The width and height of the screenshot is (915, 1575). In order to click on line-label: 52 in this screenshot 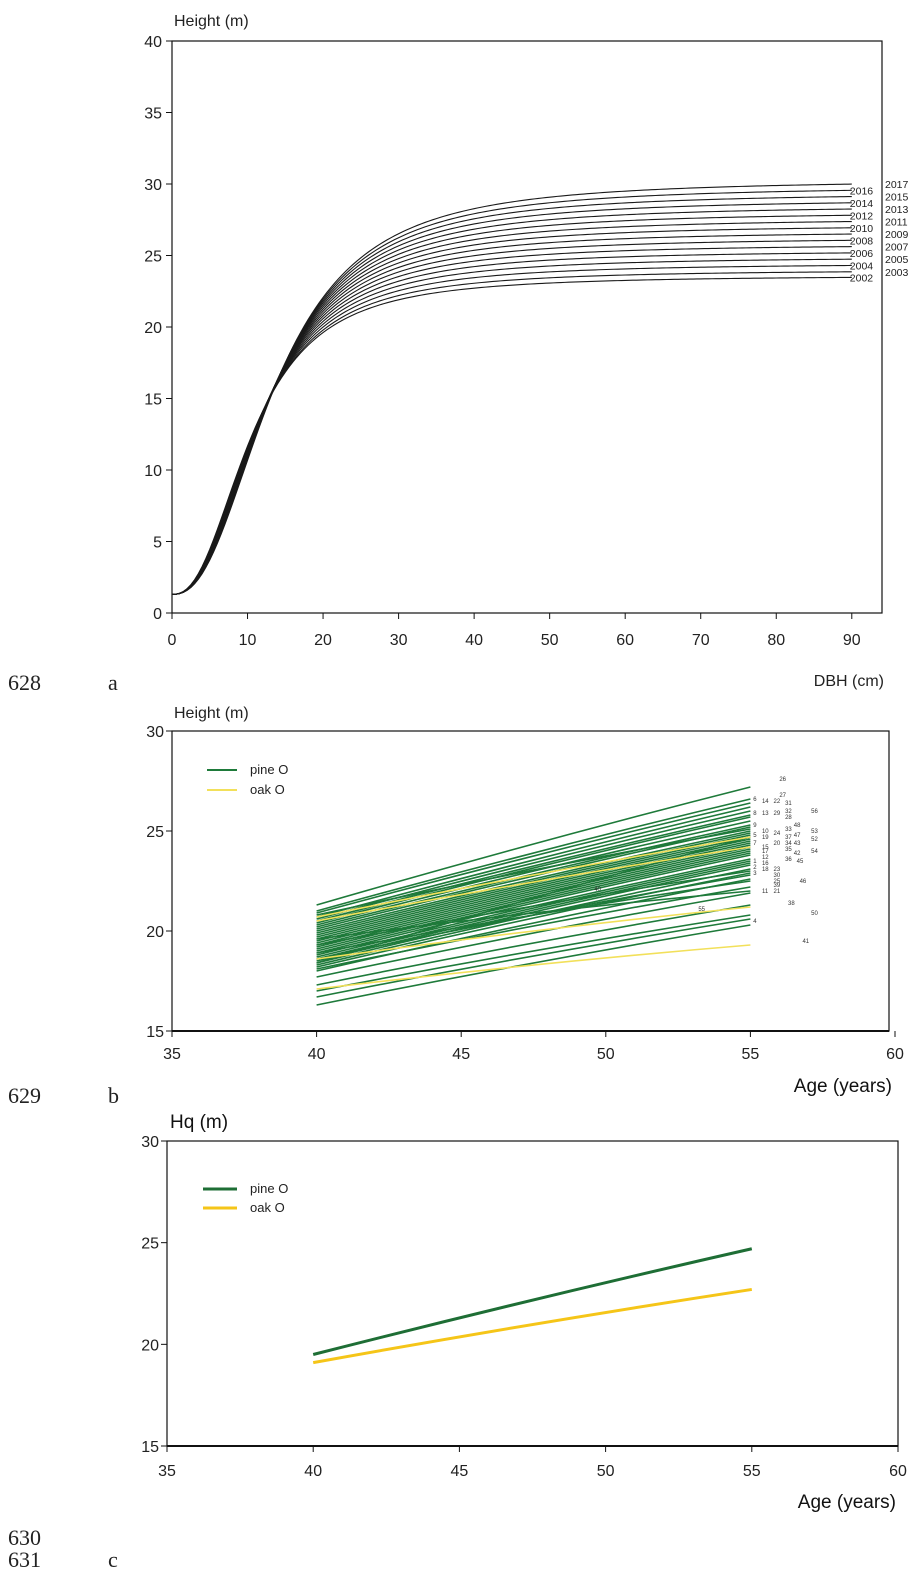, I will do `click(814, 840)`.